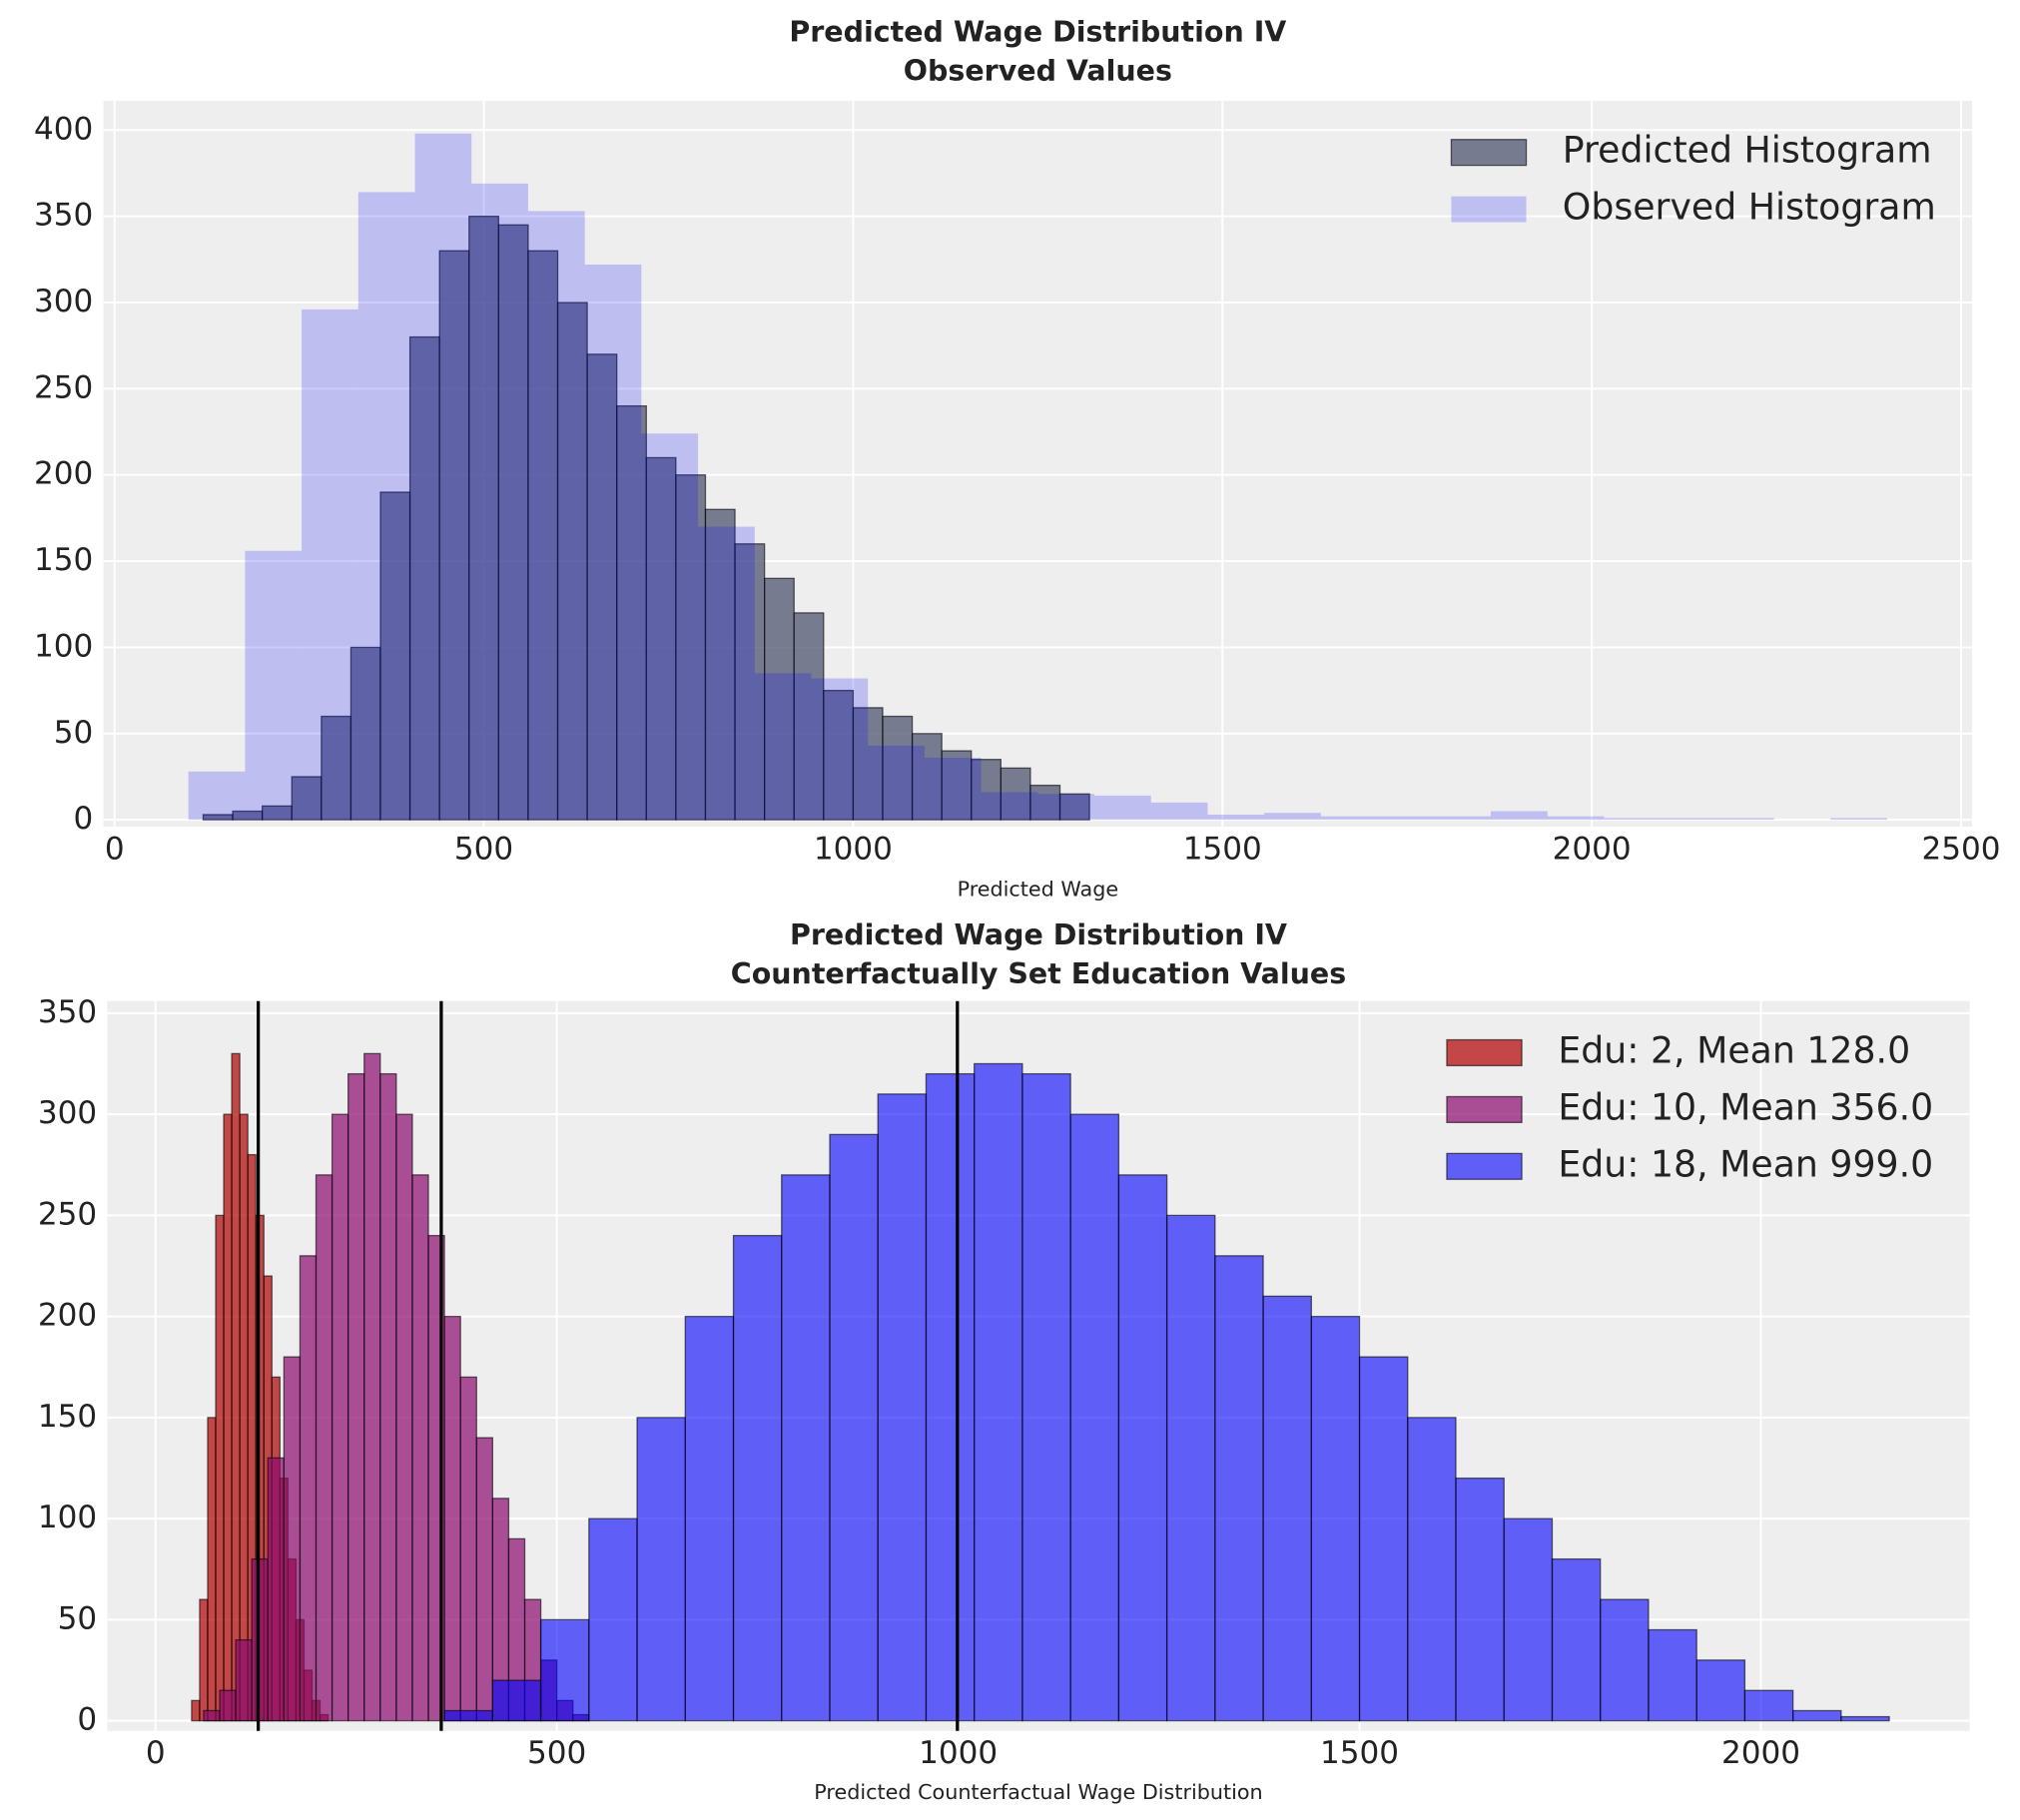 The width and height of the screenshot is (2020, 1820). I want to click on y-tick-label: 150, so click(64, 560).